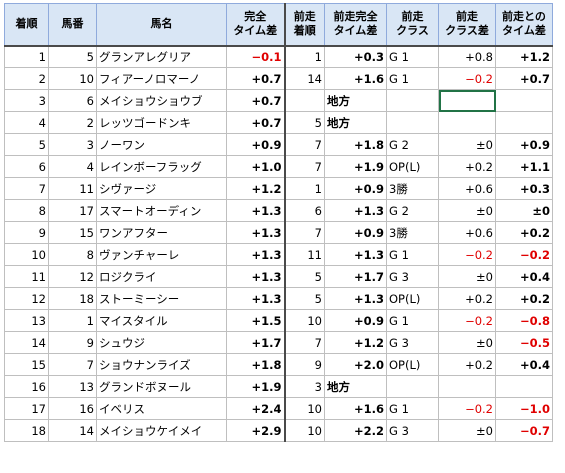  What do you see at coordinates (72, 100) in the screenshot?
I see `cell-num: 6` at bounding box center [72, 100].